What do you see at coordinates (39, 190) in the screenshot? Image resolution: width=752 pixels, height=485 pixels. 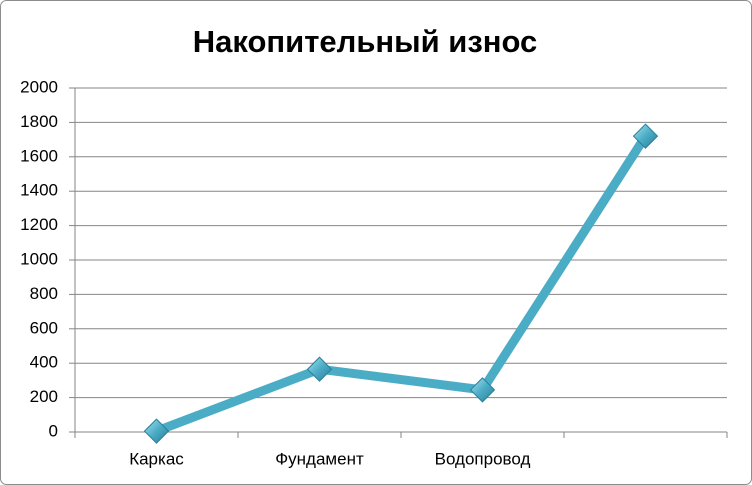 I see `y-tick-label: 1400` at bounding box center [39, 190].